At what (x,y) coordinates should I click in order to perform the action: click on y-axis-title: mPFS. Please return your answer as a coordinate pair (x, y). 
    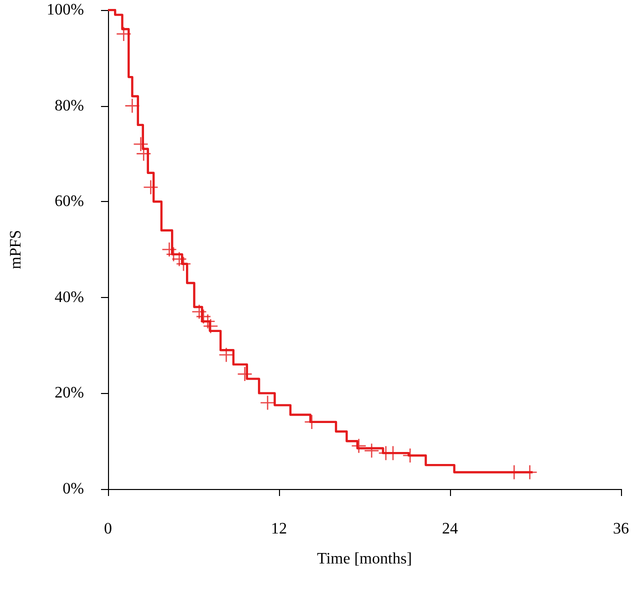
    Looking at the image, I should click on (16, 250).